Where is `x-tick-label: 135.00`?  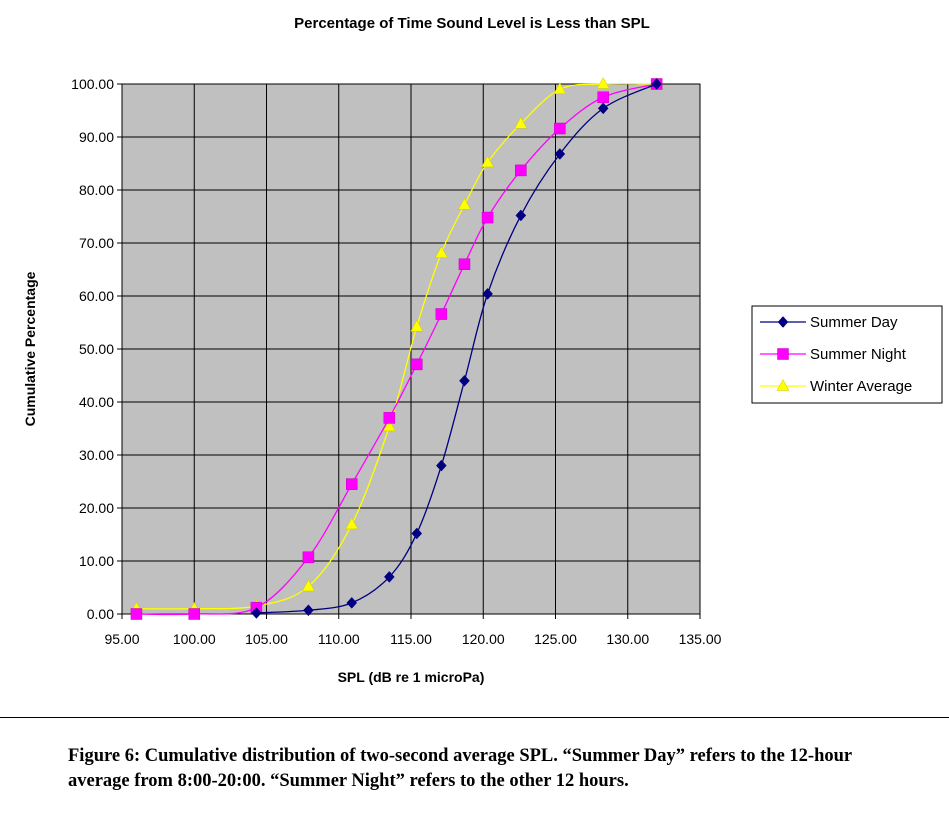
x-tick-label: 135.00 is located at coordinates (700, 639).